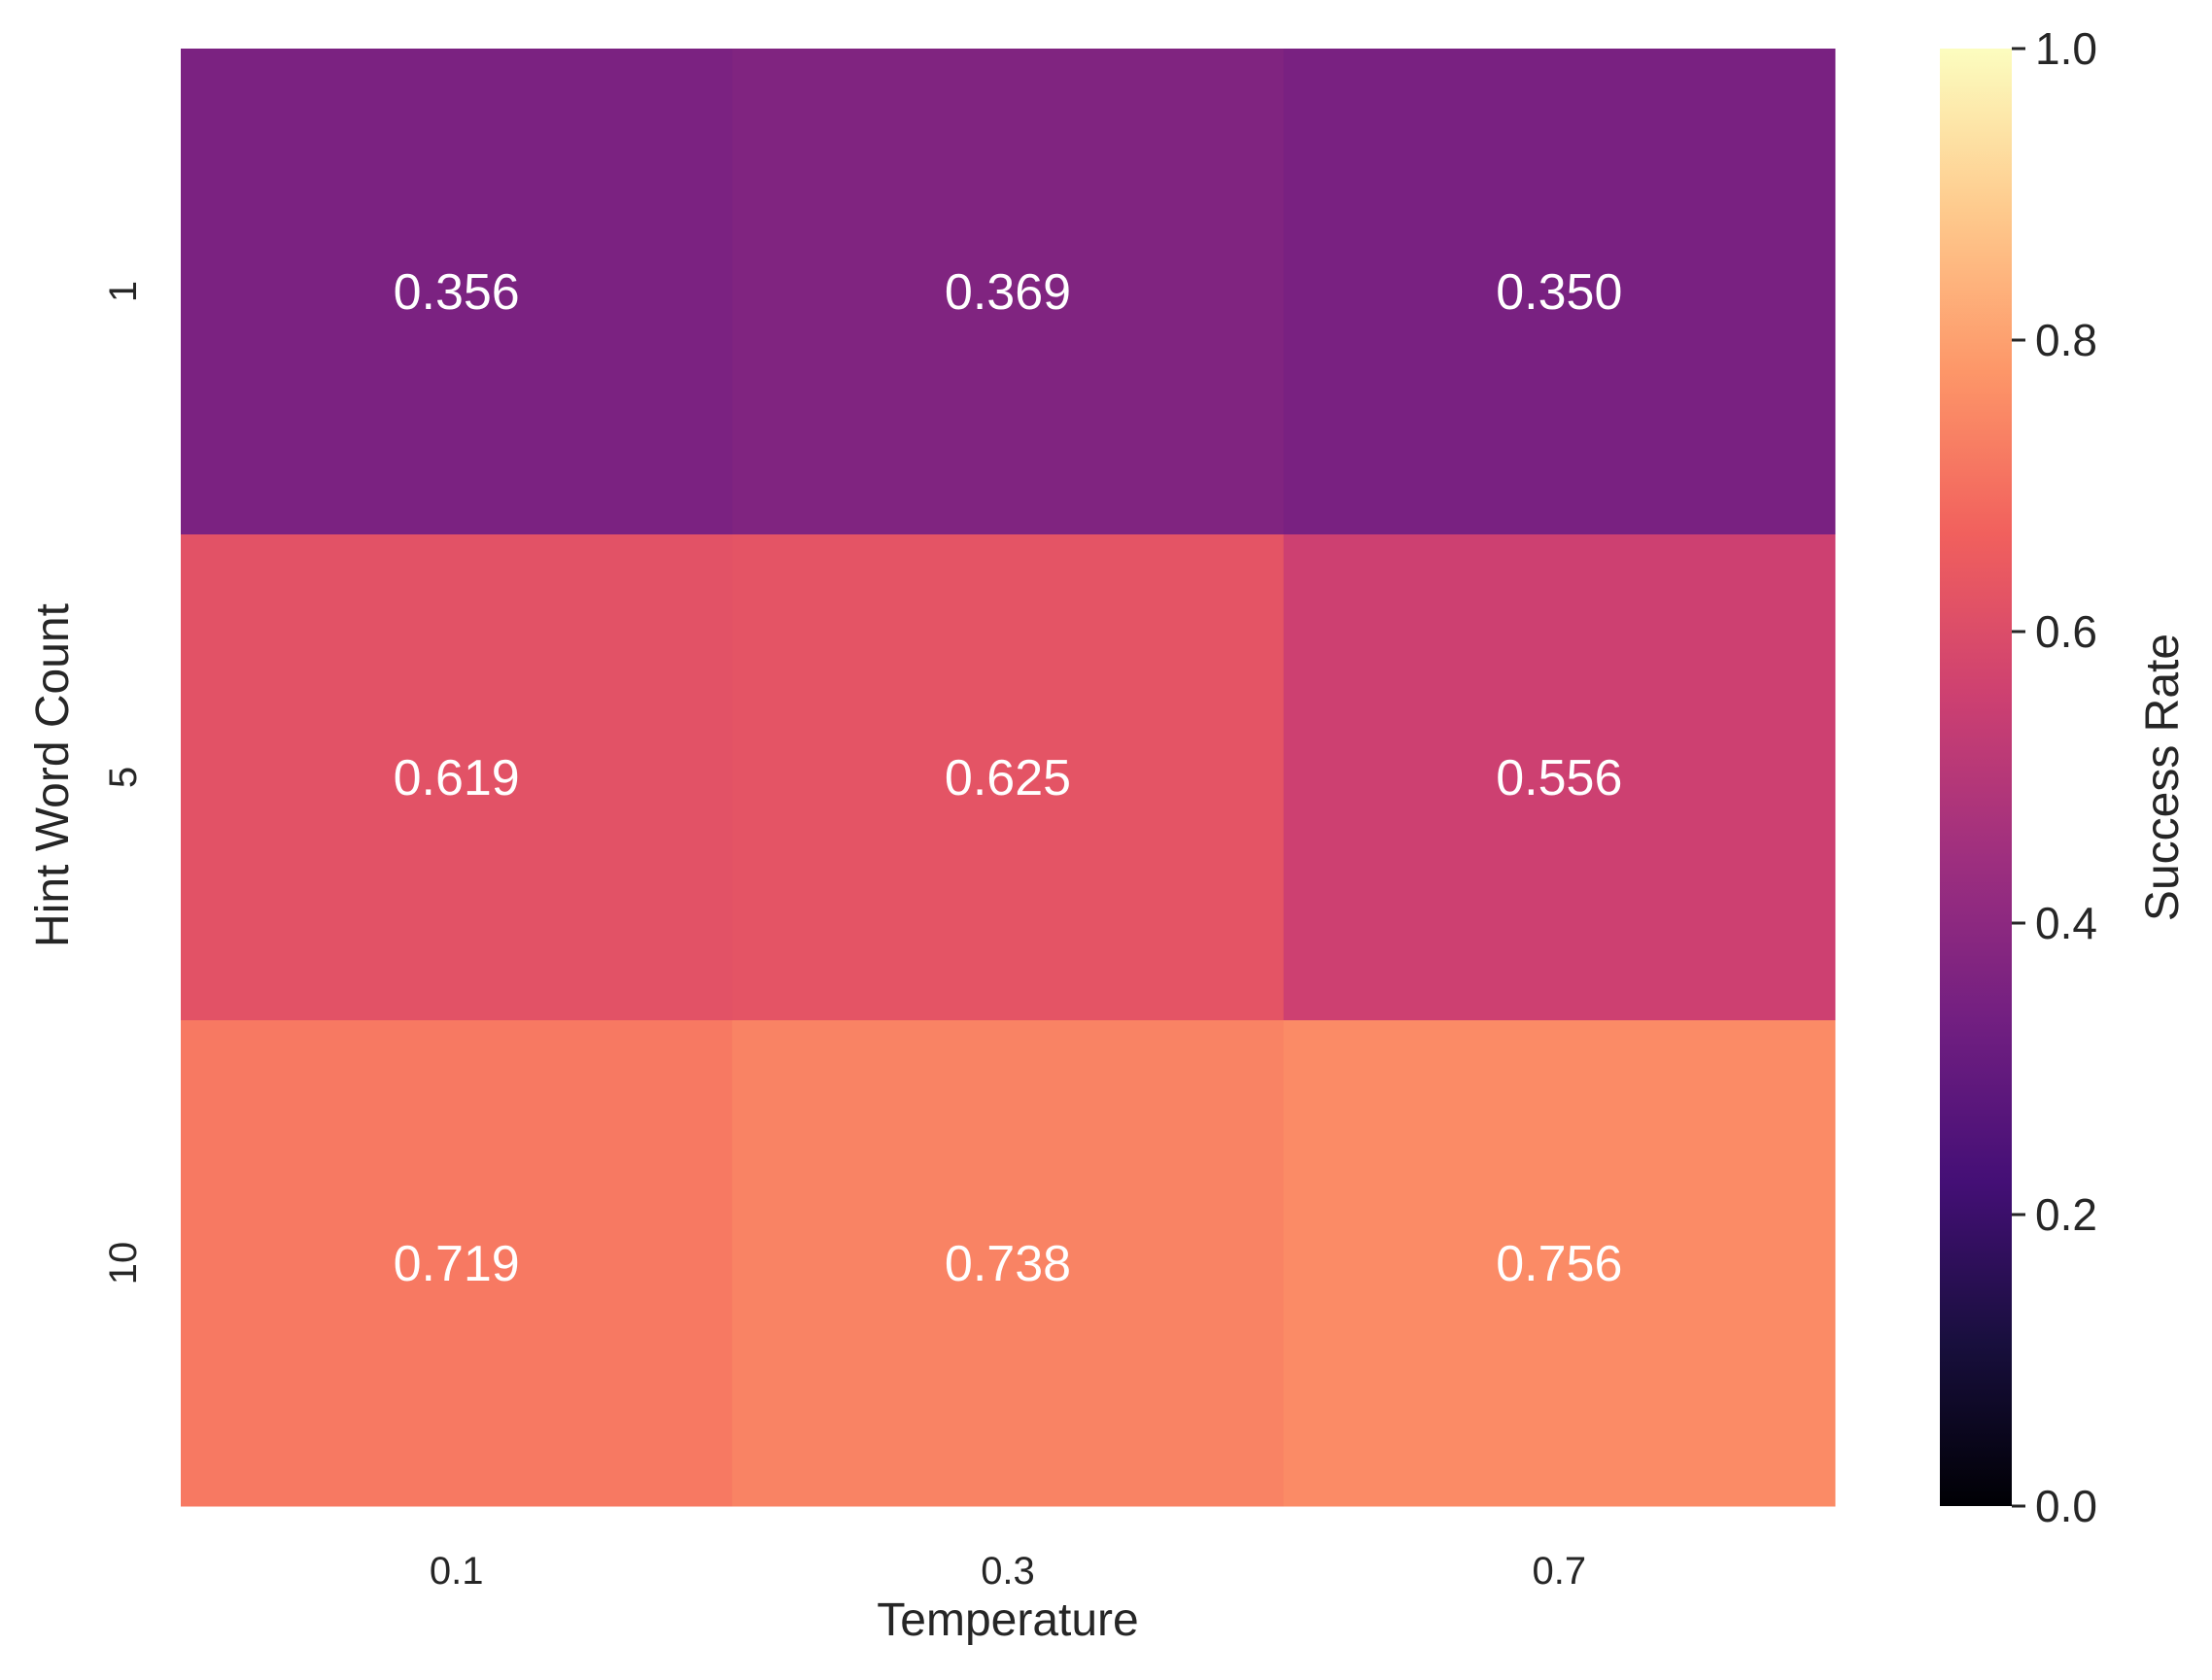 This screenshot has height=1680, width=2212. What do you see at coordinates (2066, 48) in the screenshot?
I see `colorbar-tick-label: 1.0` at bounding box center [2066, 48].